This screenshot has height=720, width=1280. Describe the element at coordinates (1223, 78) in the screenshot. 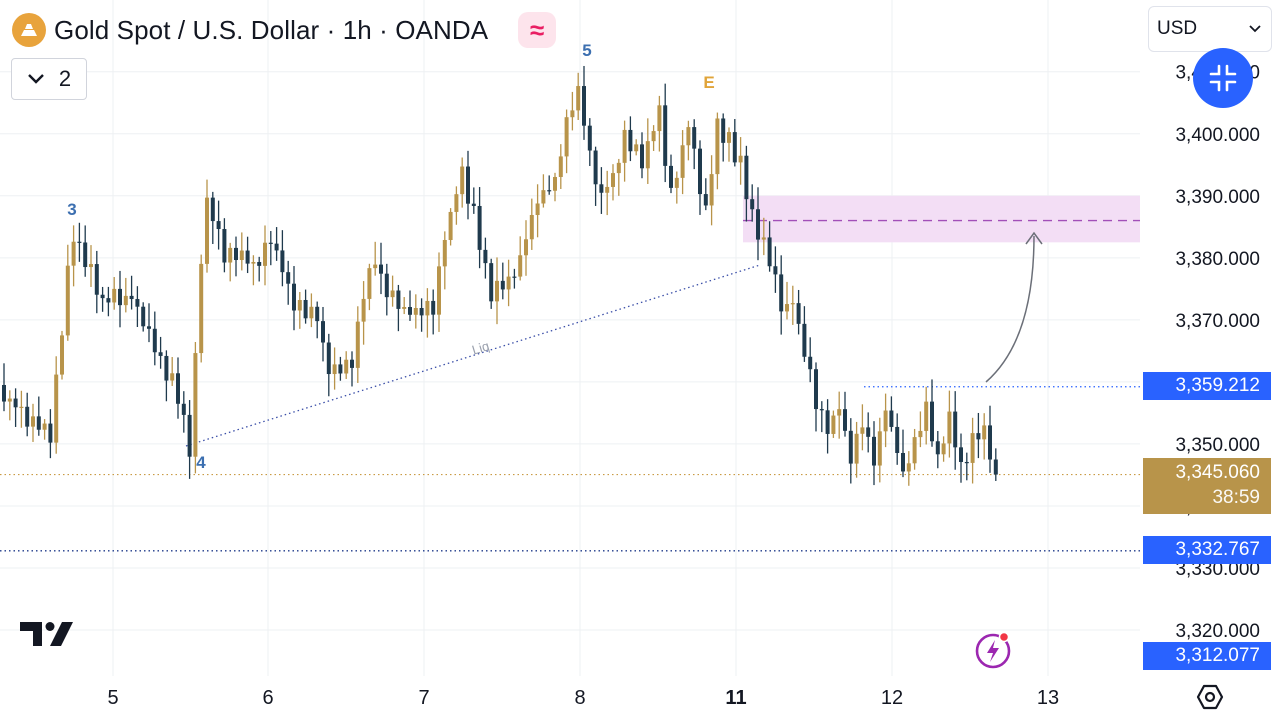

I see `fullscreen-exit-button` at that location.